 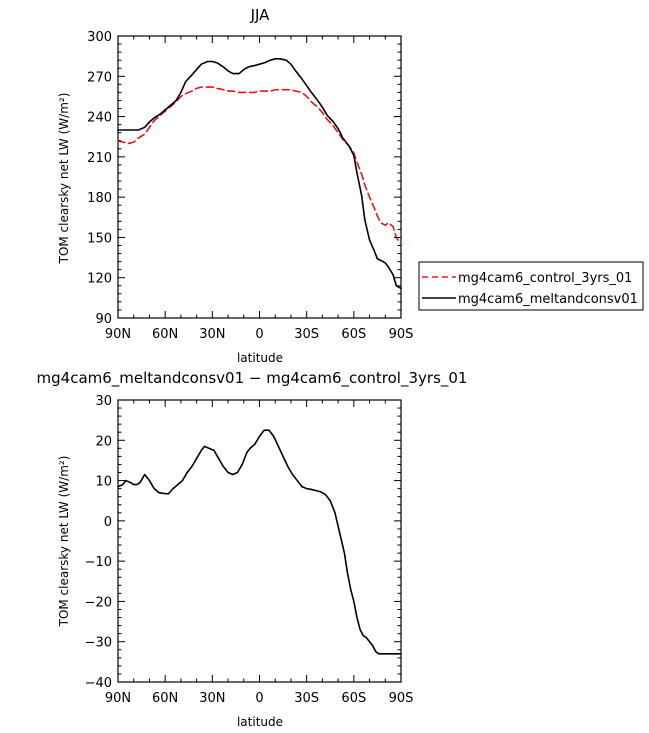 What do you see at coordinates (212, 698) in the screenshot?
I see `bot-x-tick-label: 30N` at bounding box center [212, 698].